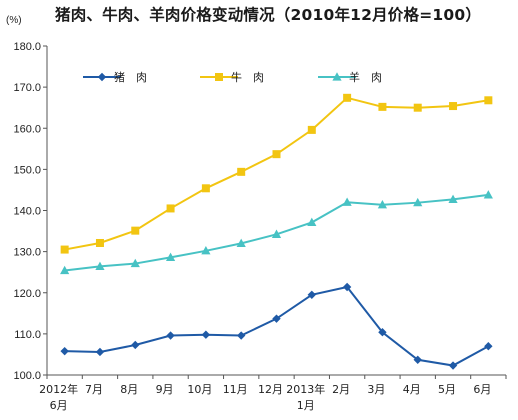  Describe the element at coordinates (305, 389) in the screenshot. I see `x-tick-label: 2013年` at that location.